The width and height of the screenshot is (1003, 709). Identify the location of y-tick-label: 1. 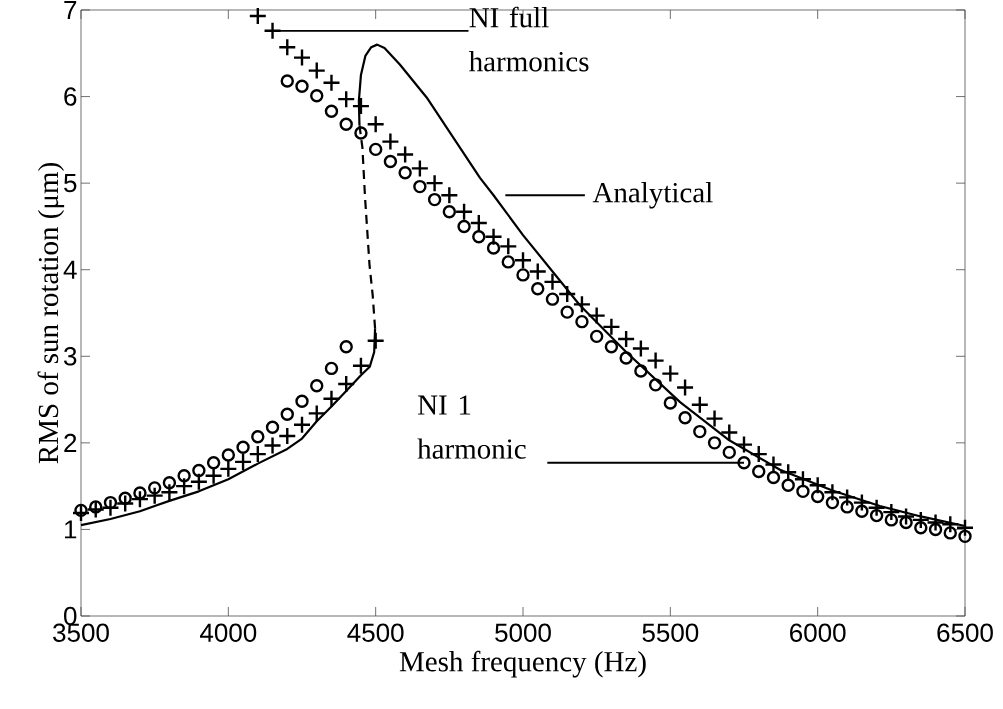
(70, 529).